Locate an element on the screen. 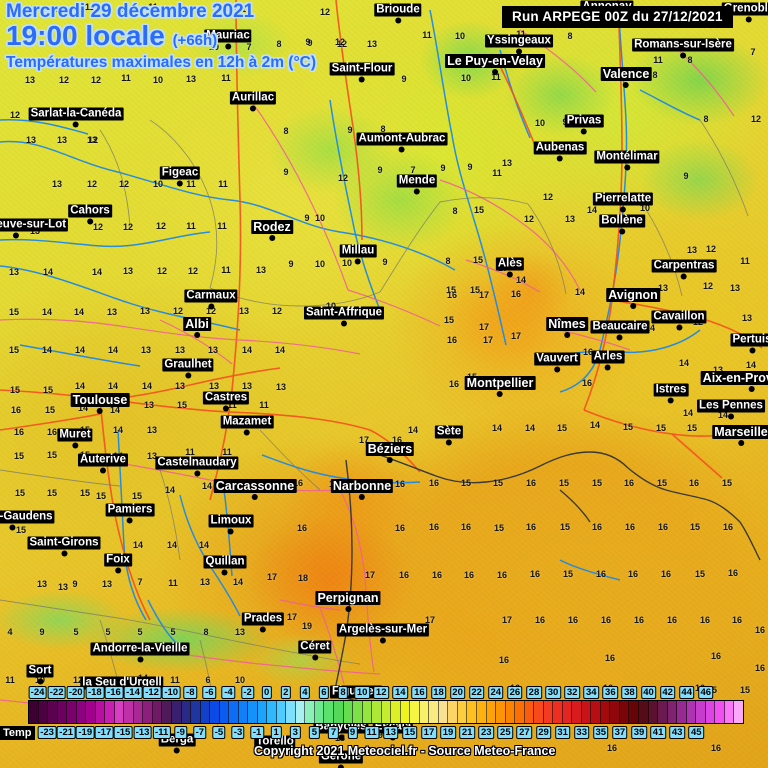  city-name: Graulhet is located at coordinates (188, 365).